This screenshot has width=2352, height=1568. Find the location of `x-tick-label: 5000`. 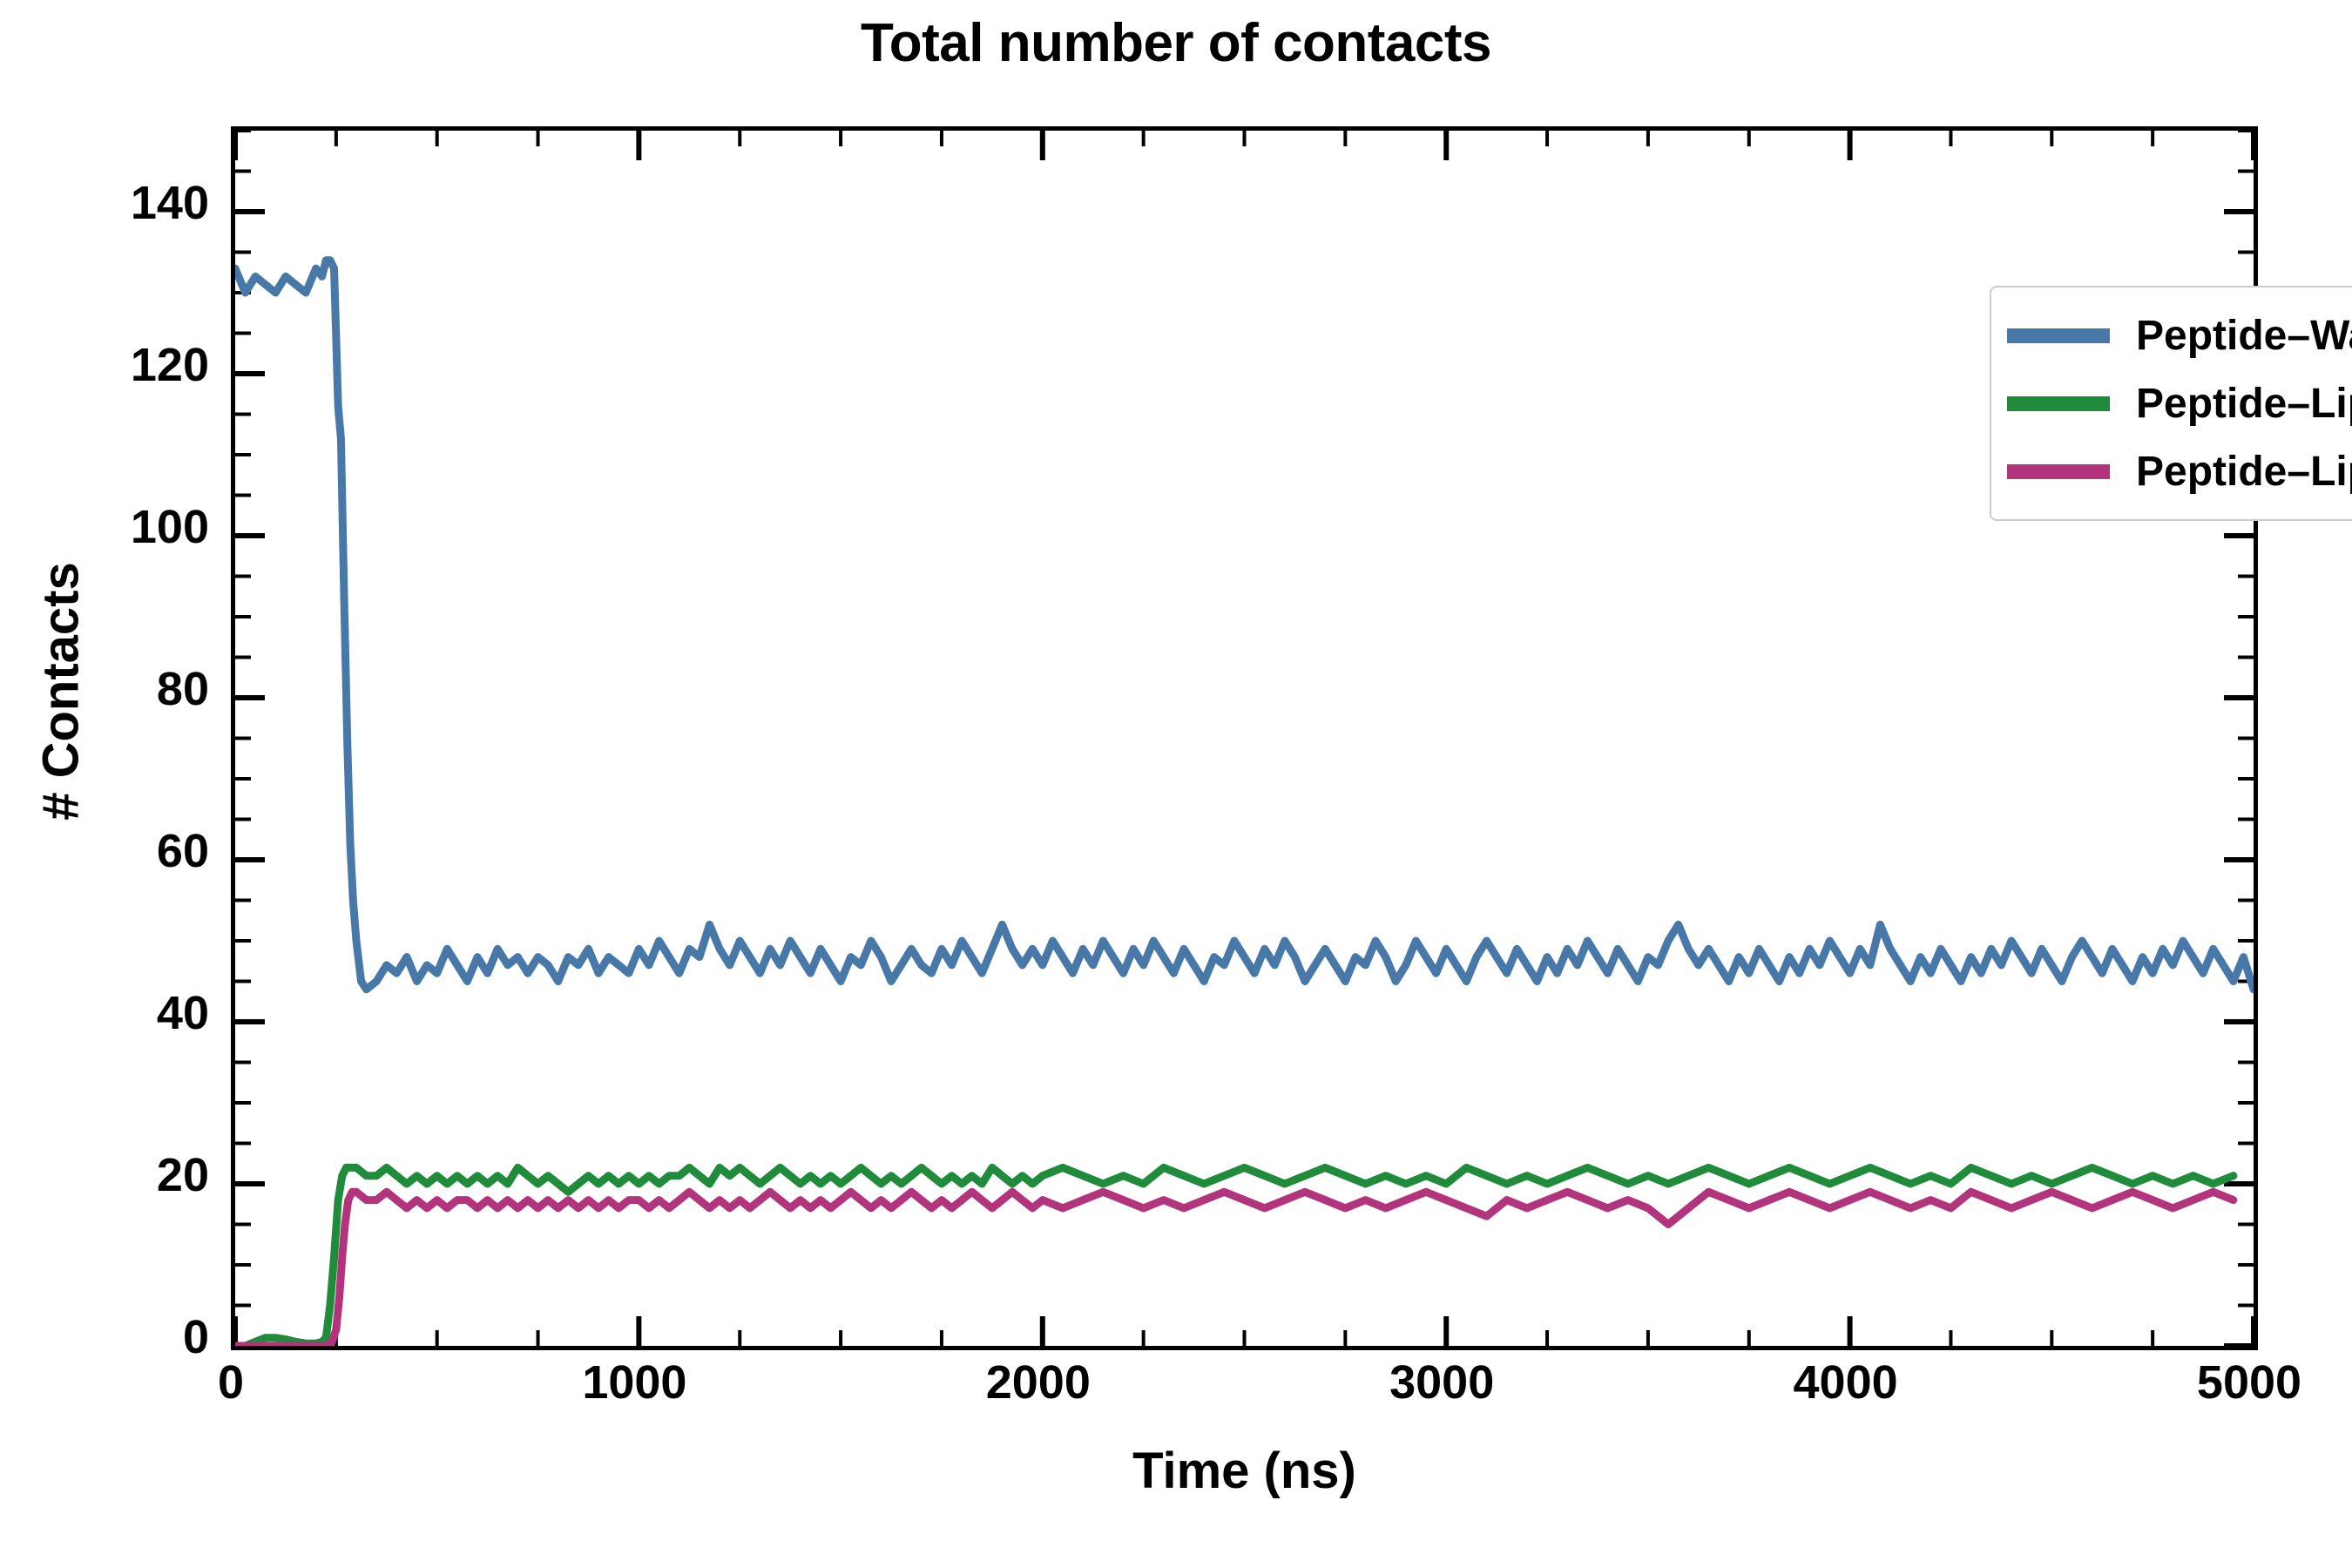

x-tick-label: 5000 is located at coordinates (2249, 1382).